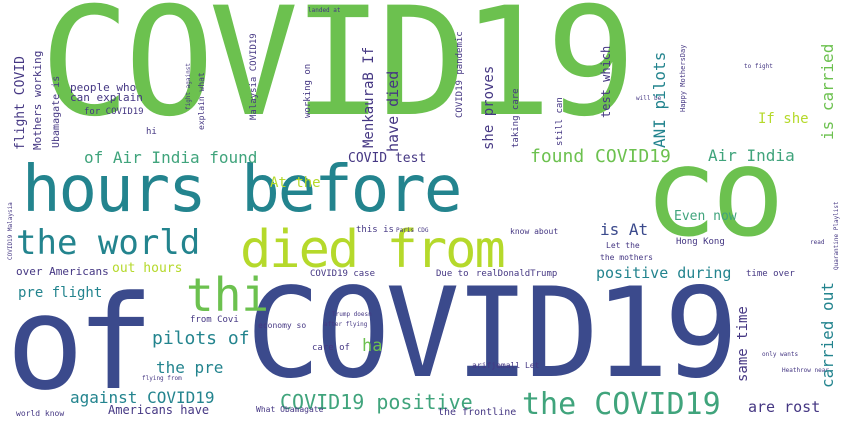 This screenshot has width=851, height=432. I want to click on word-time-over: time over, so click(770, 274).